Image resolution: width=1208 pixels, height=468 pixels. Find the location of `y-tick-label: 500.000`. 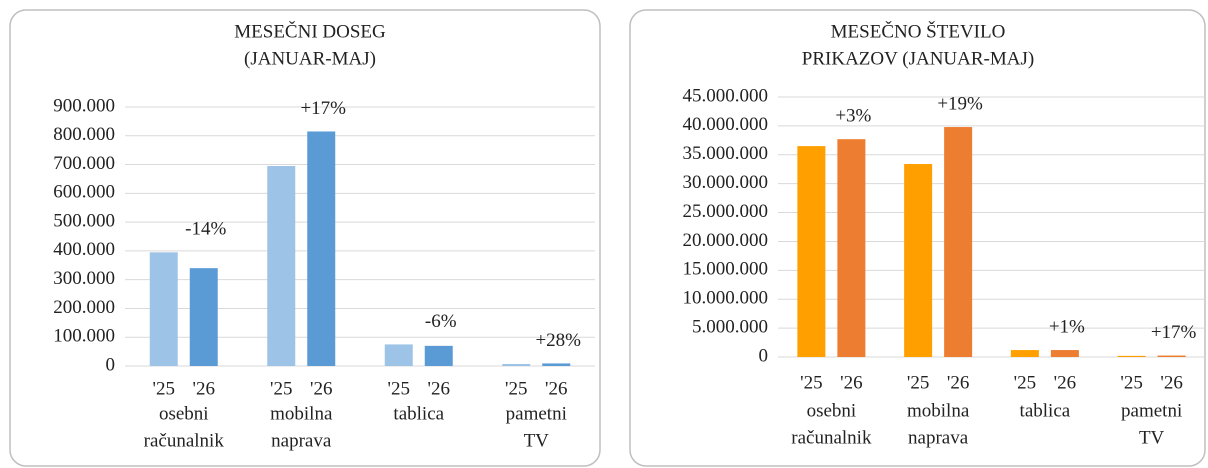

y-tick-label: 500.000 is located at coordinates (84, 220).